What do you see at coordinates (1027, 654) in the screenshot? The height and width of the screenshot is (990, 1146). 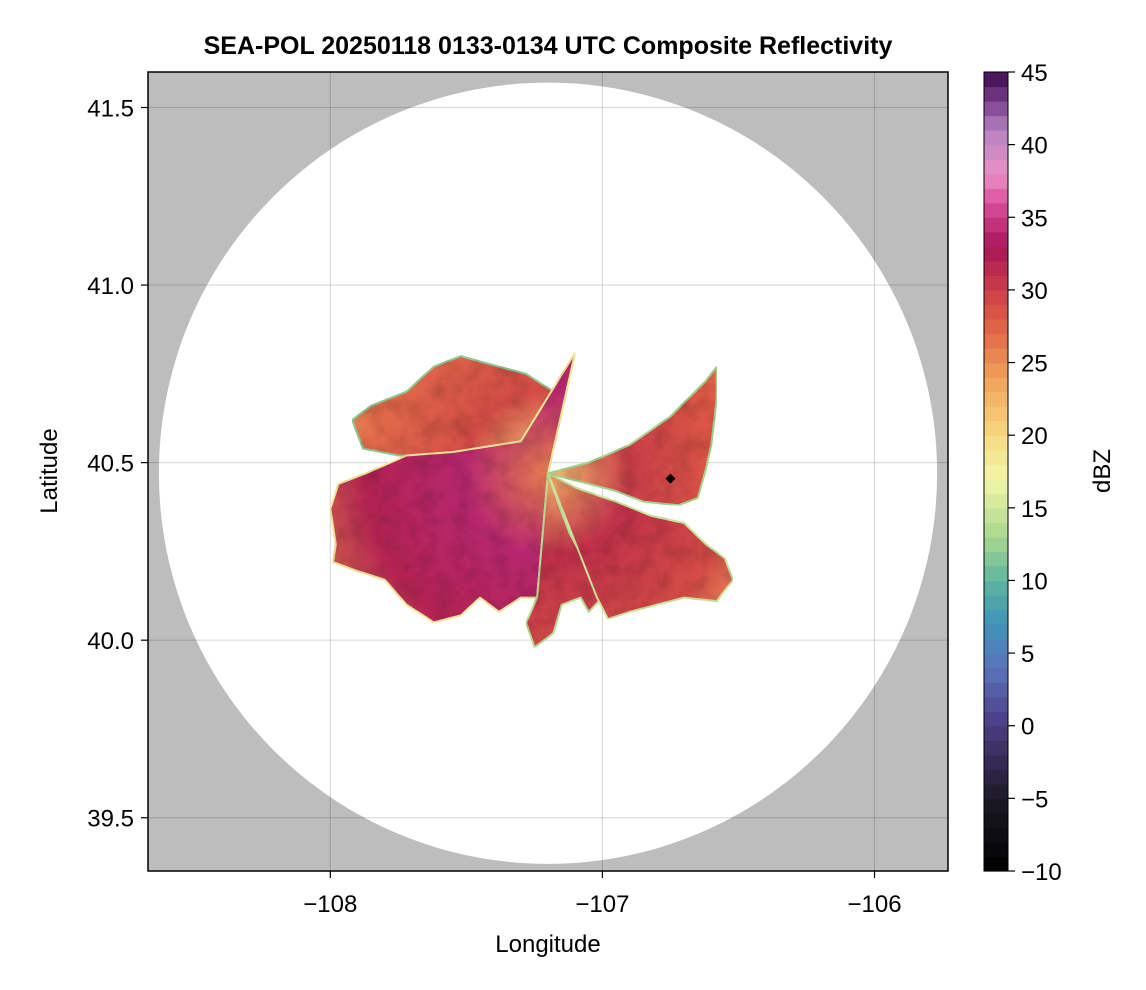 I see `colorbar-tick-label: 5` at bounding box center [1027, 654].